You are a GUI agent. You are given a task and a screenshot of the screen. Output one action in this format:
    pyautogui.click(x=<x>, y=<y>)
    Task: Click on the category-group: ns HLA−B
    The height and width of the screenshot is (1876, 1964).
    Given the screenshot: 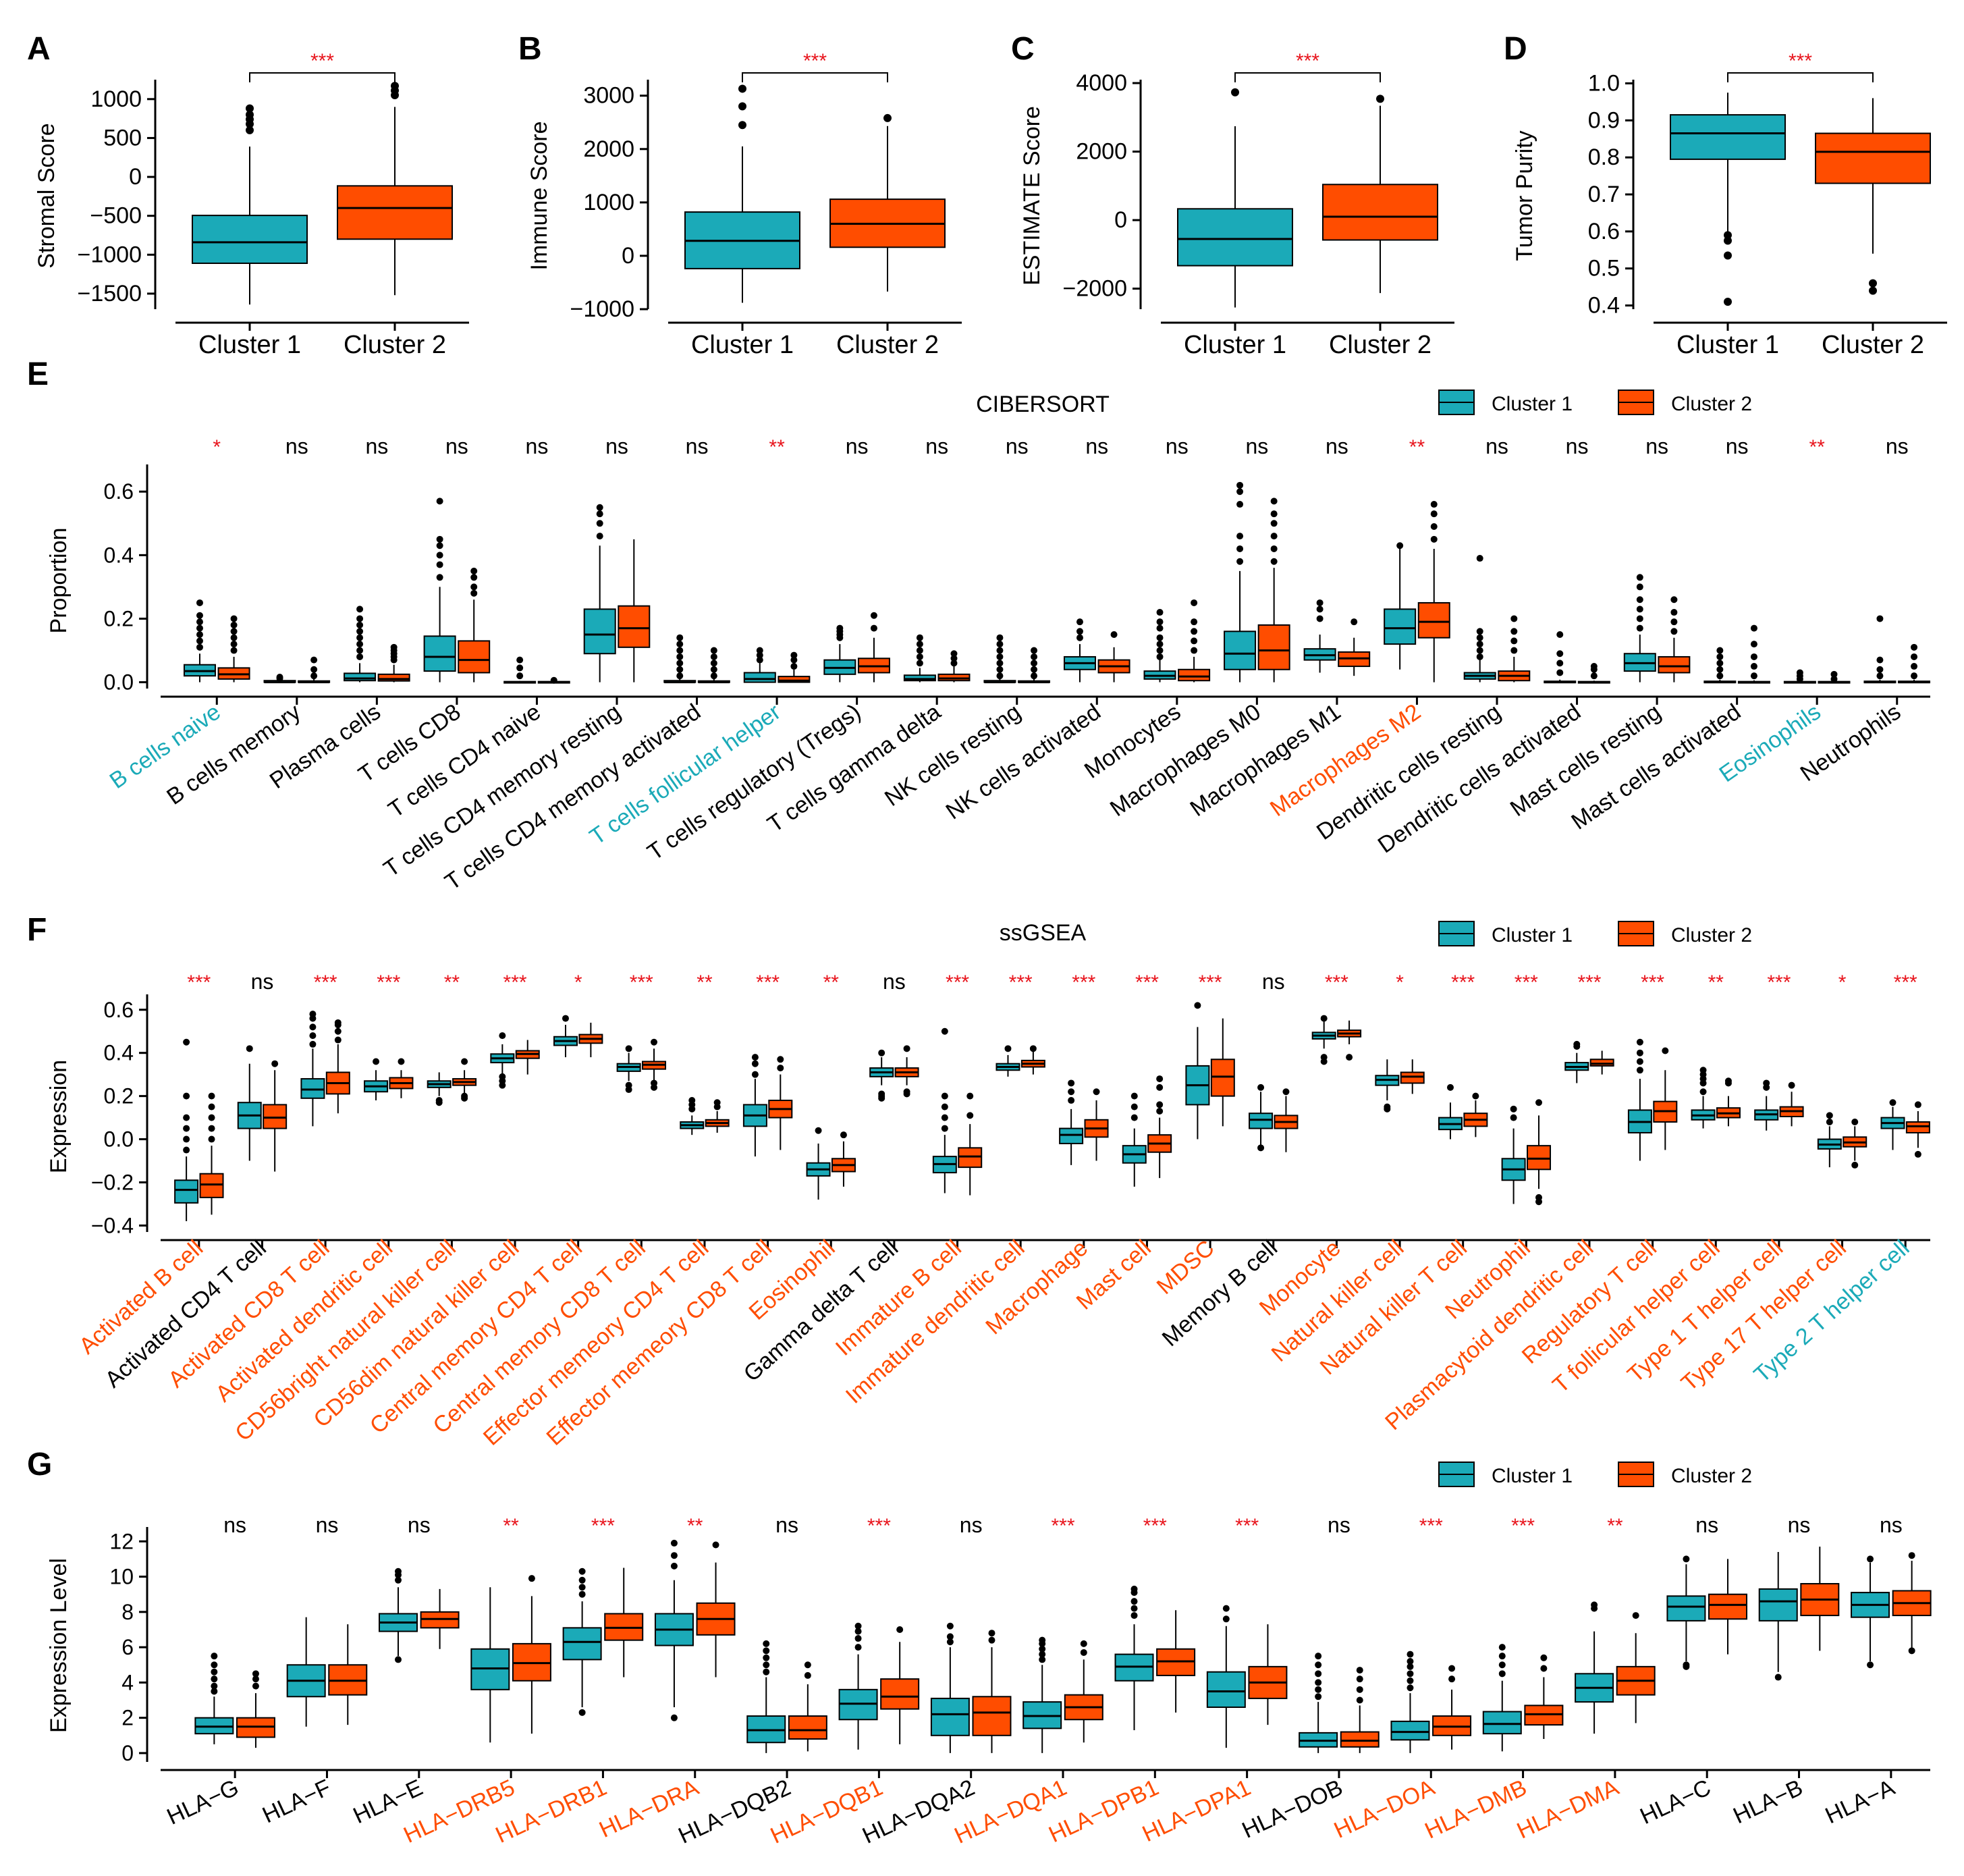 What is the action you would take?
    pyautogui.click(x=1785, y=1671)
    